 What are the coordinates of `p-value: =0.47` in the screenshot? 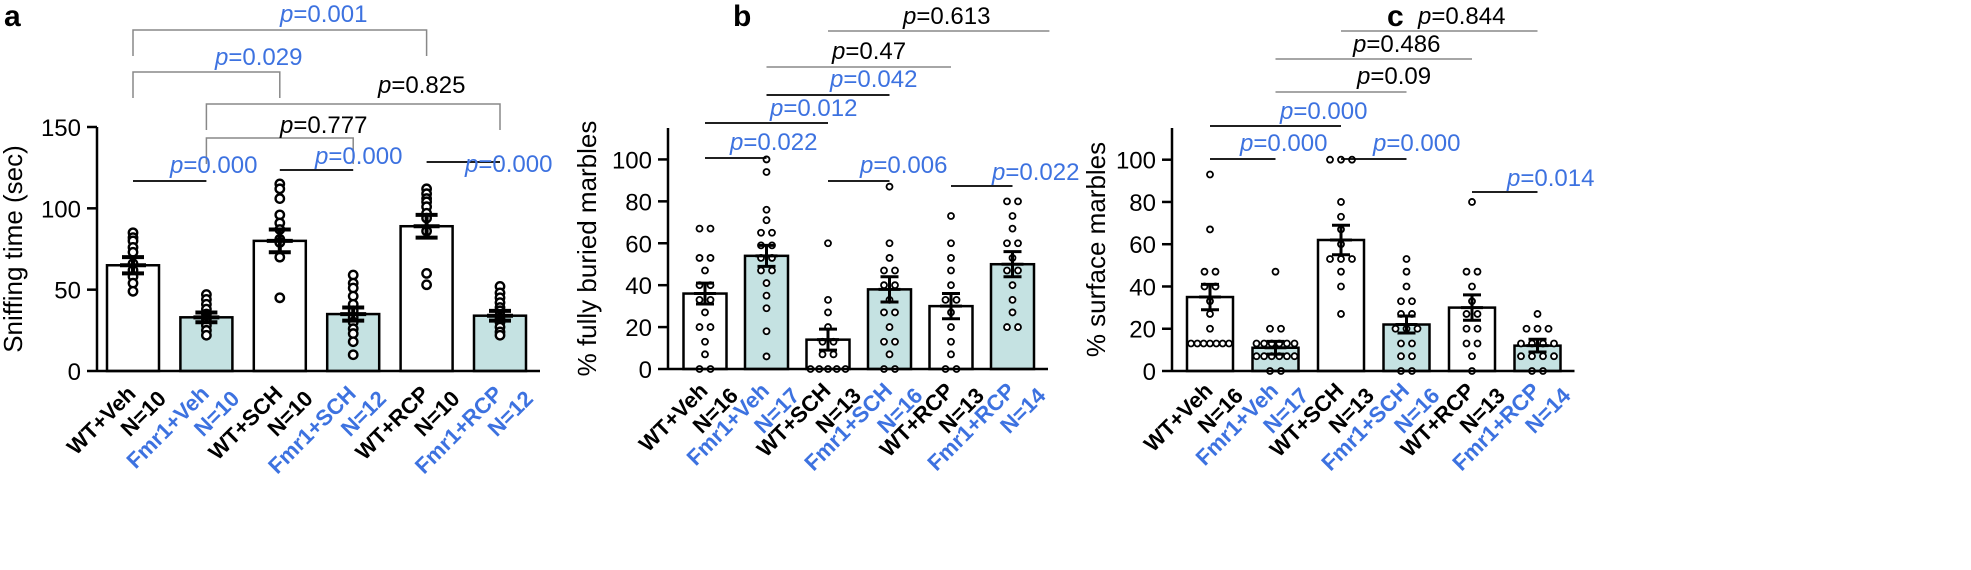 It's located at (875, 51).